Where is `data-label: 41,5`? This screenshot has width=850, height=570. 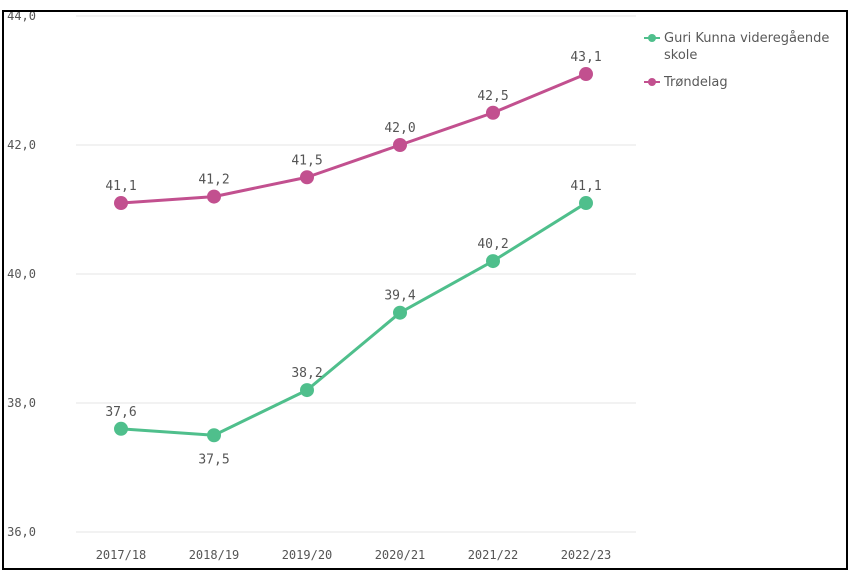 data-label: 41,5 is located at coordinates (306, 160).